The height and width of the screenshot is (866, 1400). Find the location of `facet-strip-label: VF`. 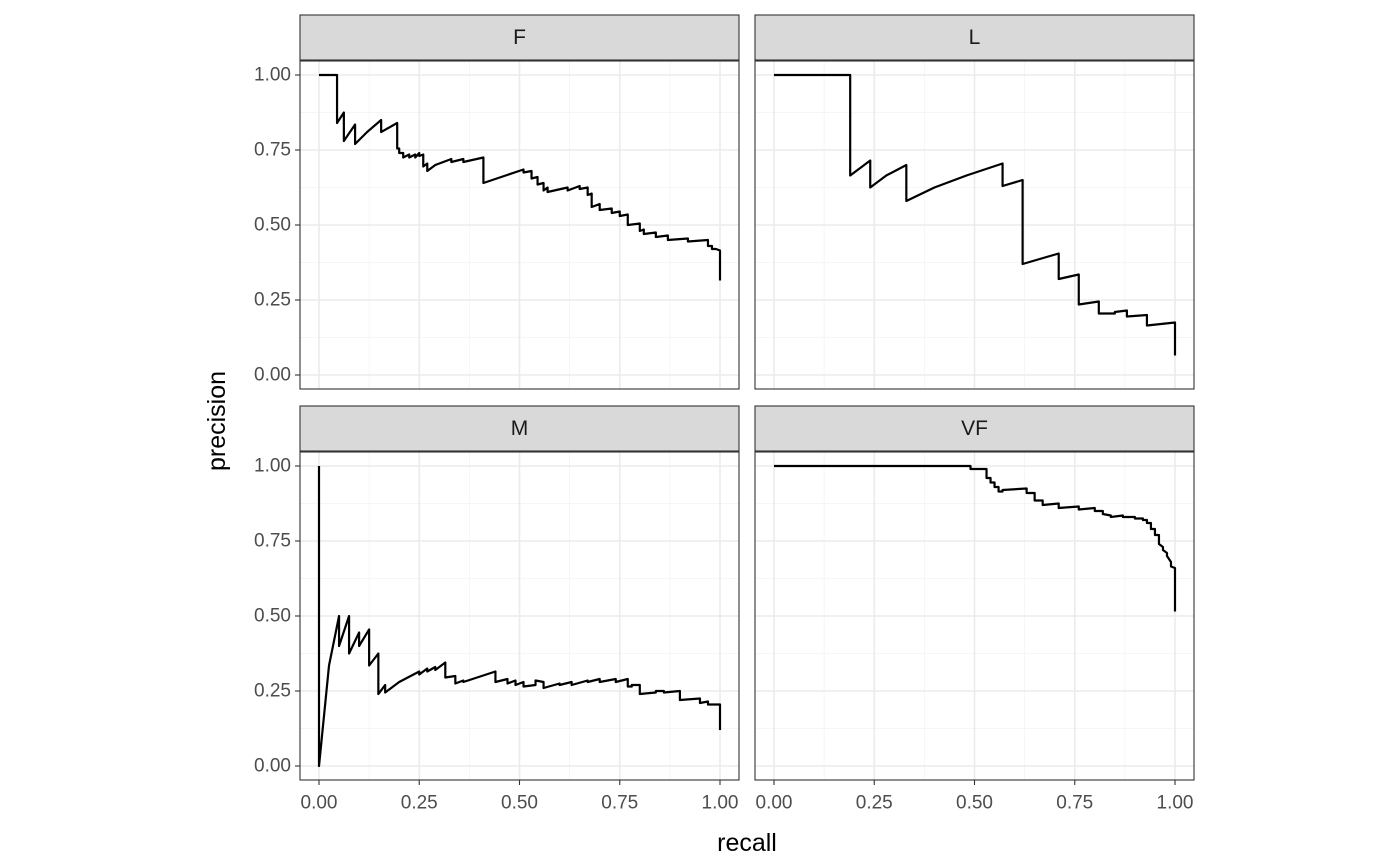

facet-strip-label: VF is located at coordinates (974, 428).